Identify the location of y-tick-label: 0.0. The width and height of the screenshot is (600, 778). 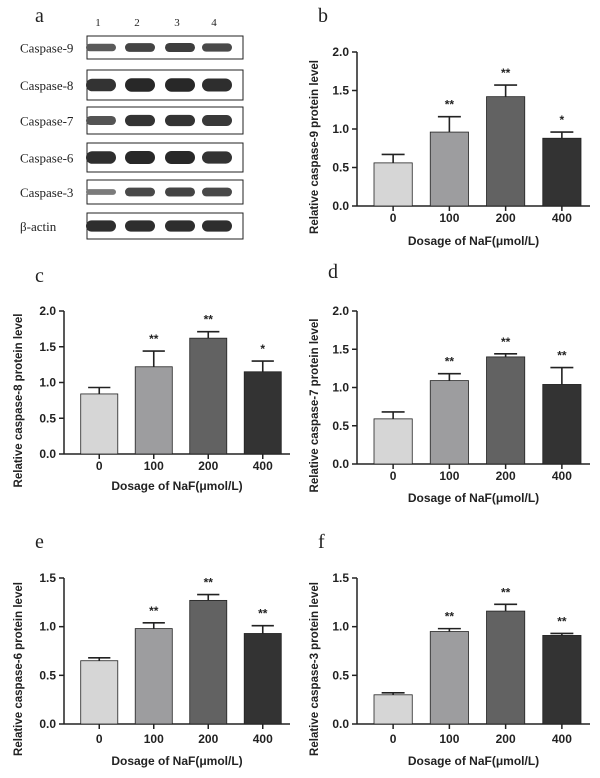
(47, 454).